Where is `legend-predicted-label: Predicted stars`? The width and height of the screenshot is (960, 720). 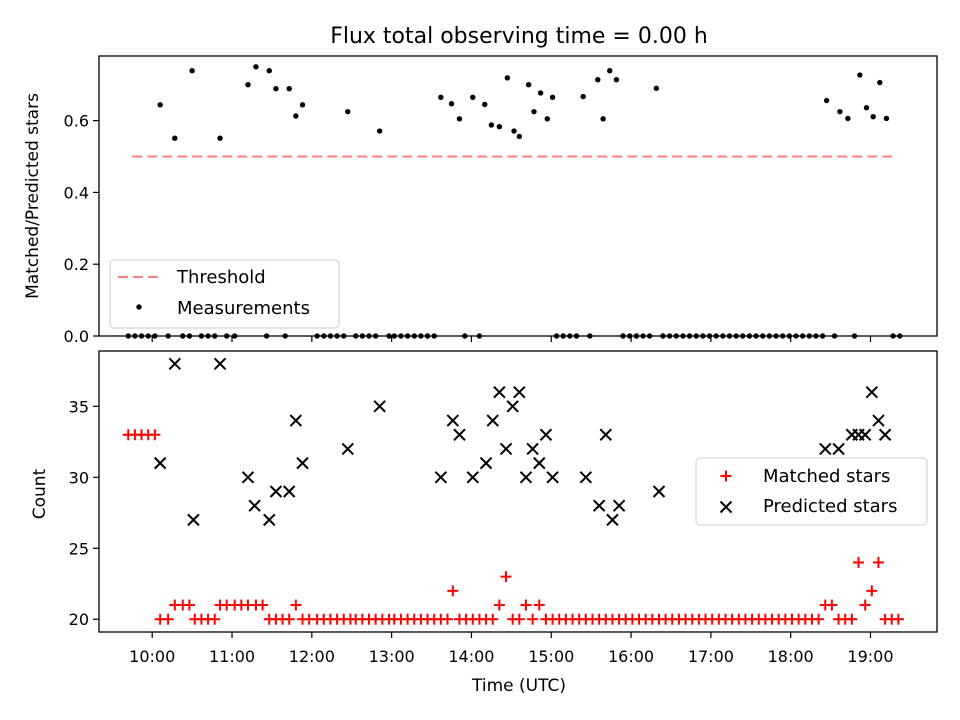
legend-predicted-label: Predicted stars is located at coordinates (830, 506).